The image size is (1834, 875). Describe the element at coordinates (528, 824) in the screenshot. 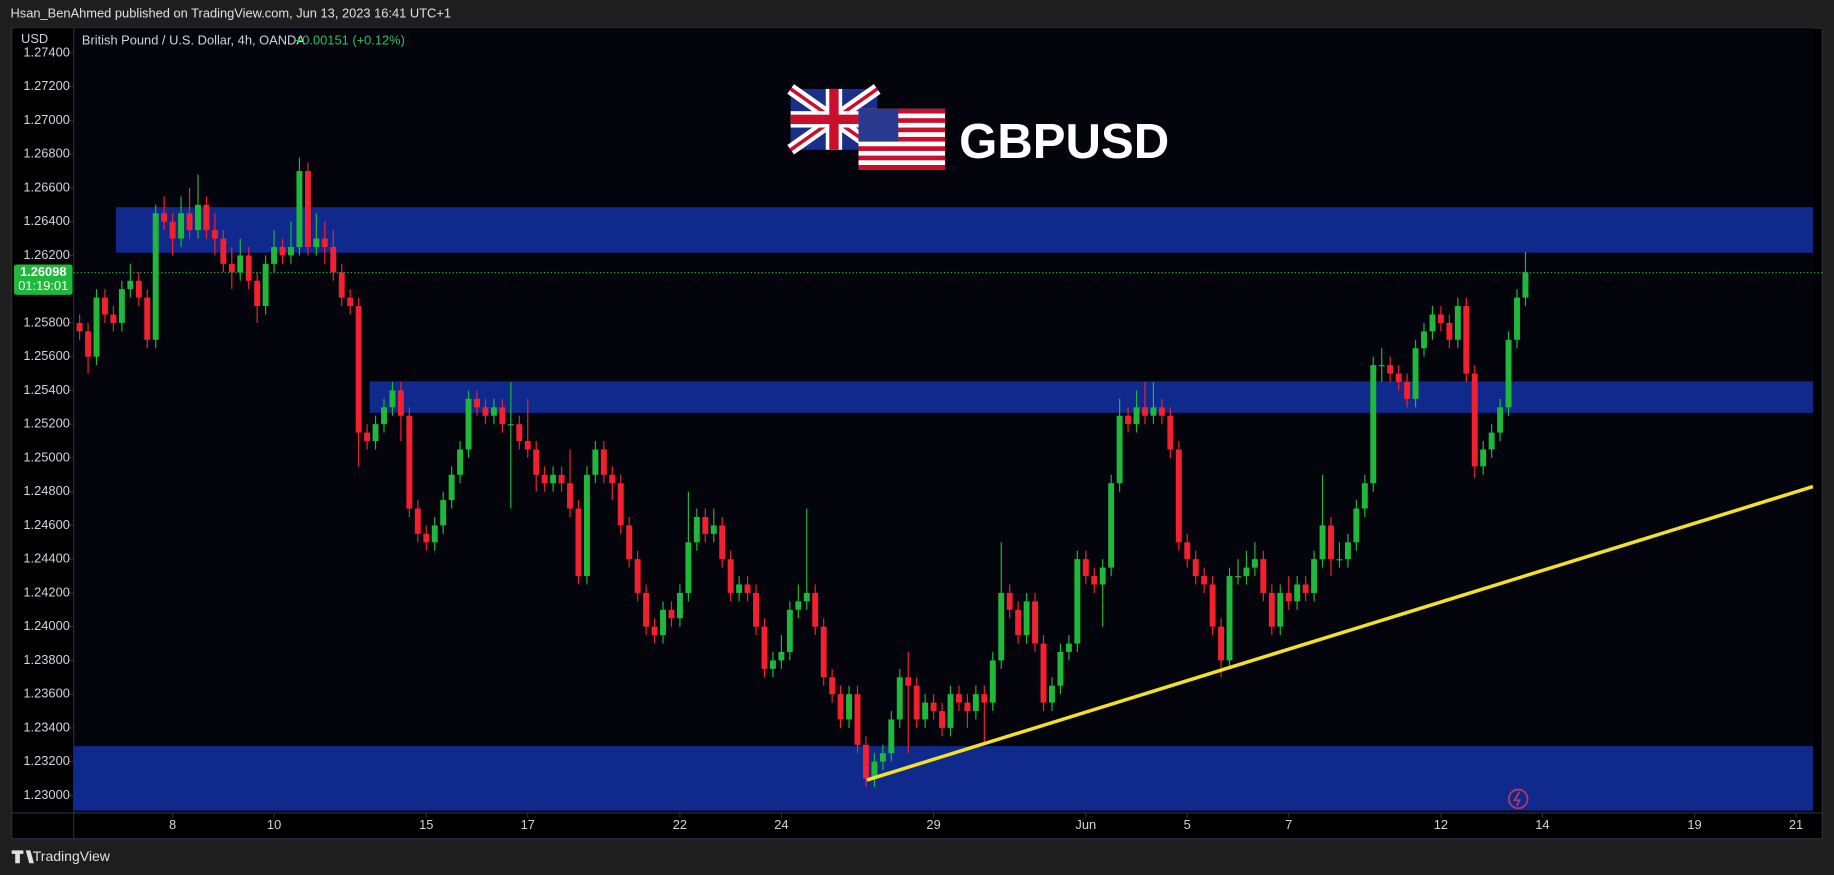

I see `x-tick-label: 17` at that location.